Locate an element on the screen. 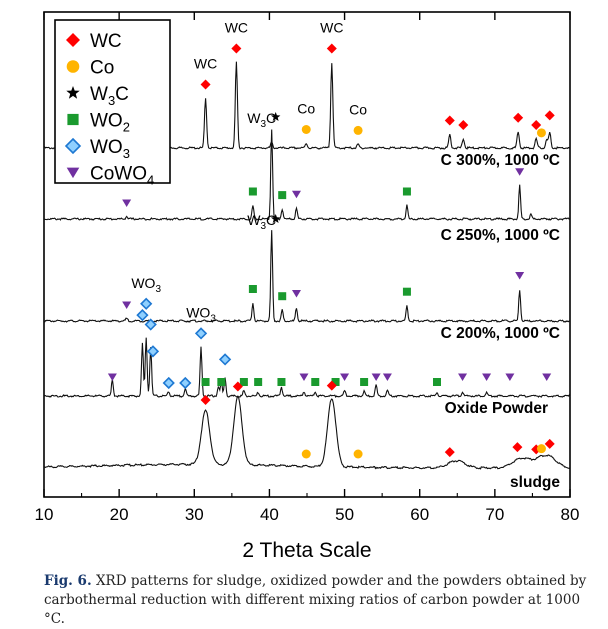 This screenshot has height=629, width=608. x-tick-label: 20 is located at coordinates (119, 514).